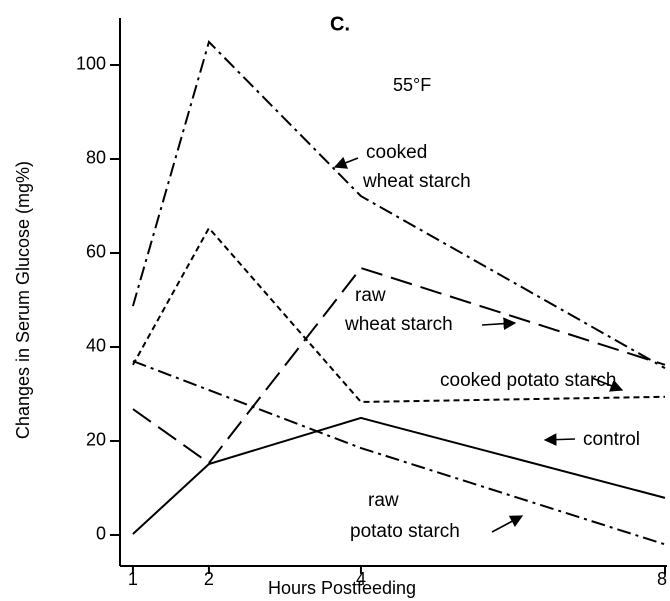 This screenshot has height=601, width=670. I want to click on annotation: cooked potato starch, so click(528, 380).